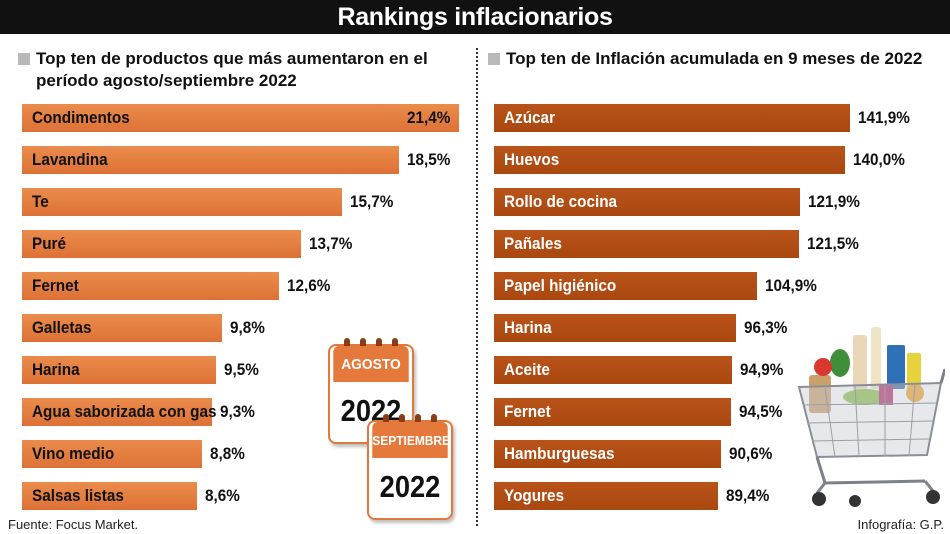 This screenshot has width=950, height=534. Describe the element at coordinates (865, 397) in the screenshot. I see `grocery-greens` at that location.